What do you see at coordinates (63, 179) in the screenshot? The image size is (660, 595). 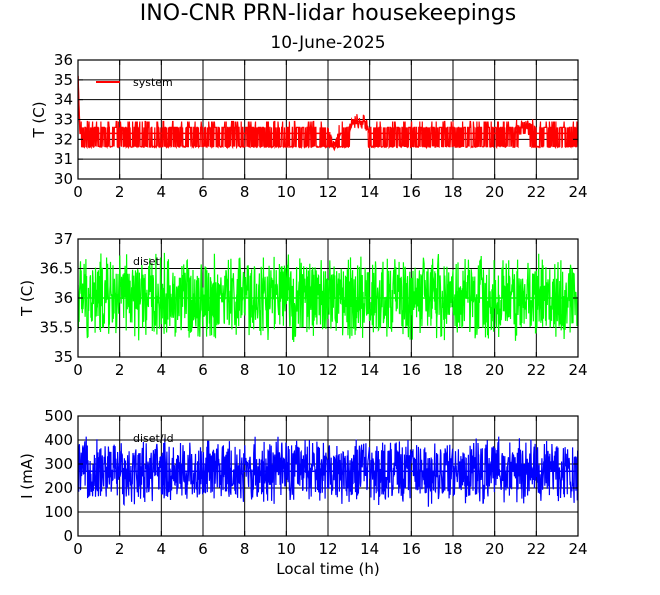 I see `y-tick-label: 30` at bounding box center [63, 179].